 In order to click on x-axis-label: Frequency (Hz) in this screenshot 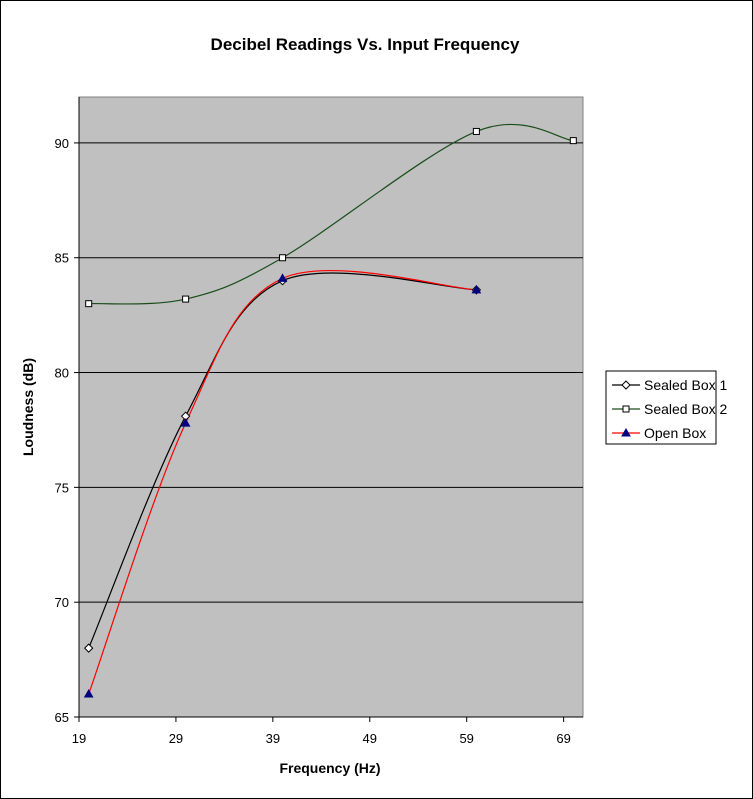, I will do `click(329, 768)`.